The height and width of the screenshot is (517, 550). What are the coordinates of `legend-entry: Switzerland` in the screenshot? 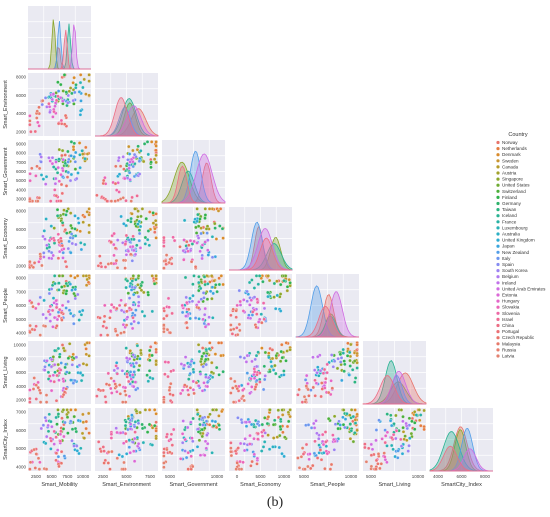 It's located at (514, 191).